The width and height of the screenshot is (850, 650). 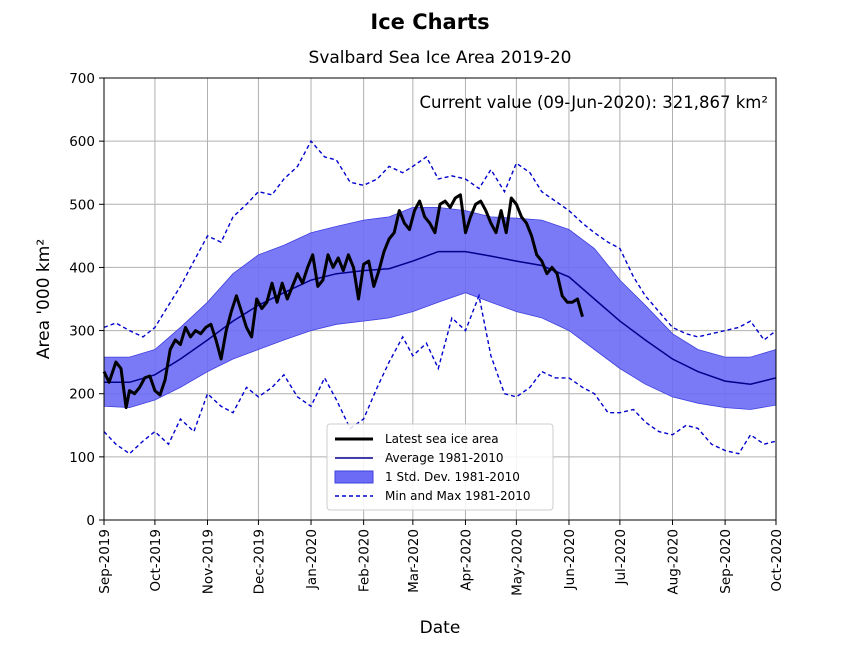 I want to click on x-tick-label: Jun-2020, so click(x=570, y=559).